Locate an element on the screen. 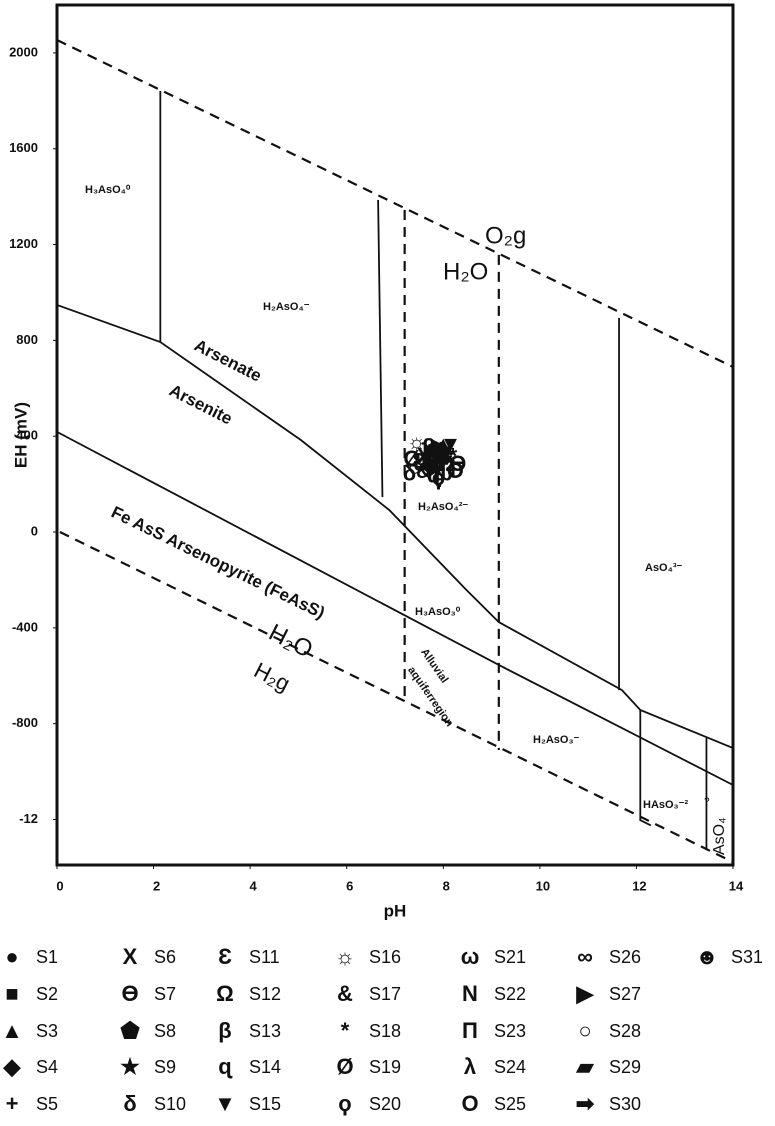 This screenshot has height=1126, width=775. legend-symbol: λ is located at coordinates (470, 1066).